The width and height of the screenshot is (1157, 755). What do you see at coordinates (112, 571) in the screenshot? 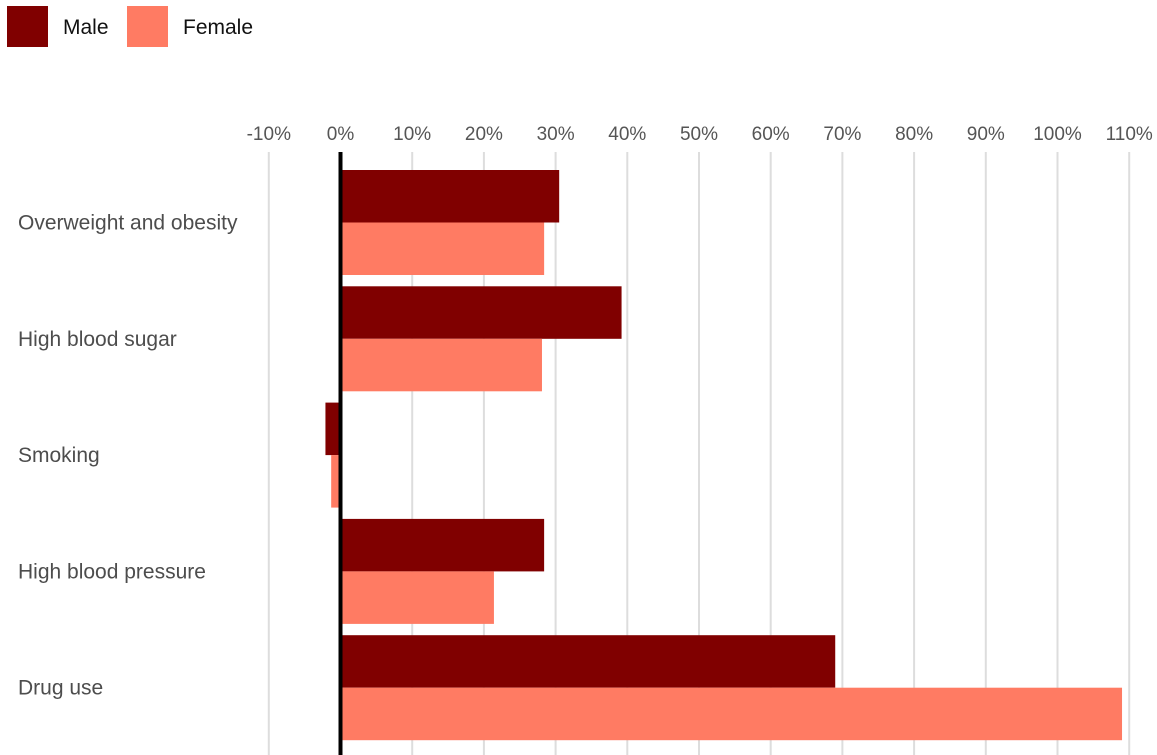
I see `category-label: High blood pressure` at bounding box center [112, 571].